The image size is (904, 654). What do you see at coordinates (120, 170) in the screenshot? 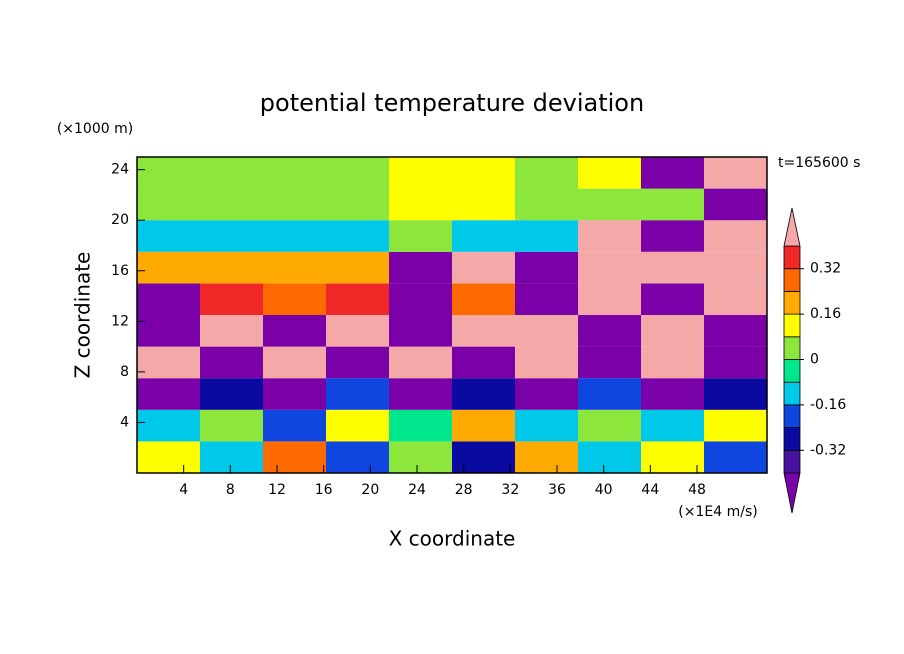
I see `y-tick-label: 24` at bounding box center [120, 170].